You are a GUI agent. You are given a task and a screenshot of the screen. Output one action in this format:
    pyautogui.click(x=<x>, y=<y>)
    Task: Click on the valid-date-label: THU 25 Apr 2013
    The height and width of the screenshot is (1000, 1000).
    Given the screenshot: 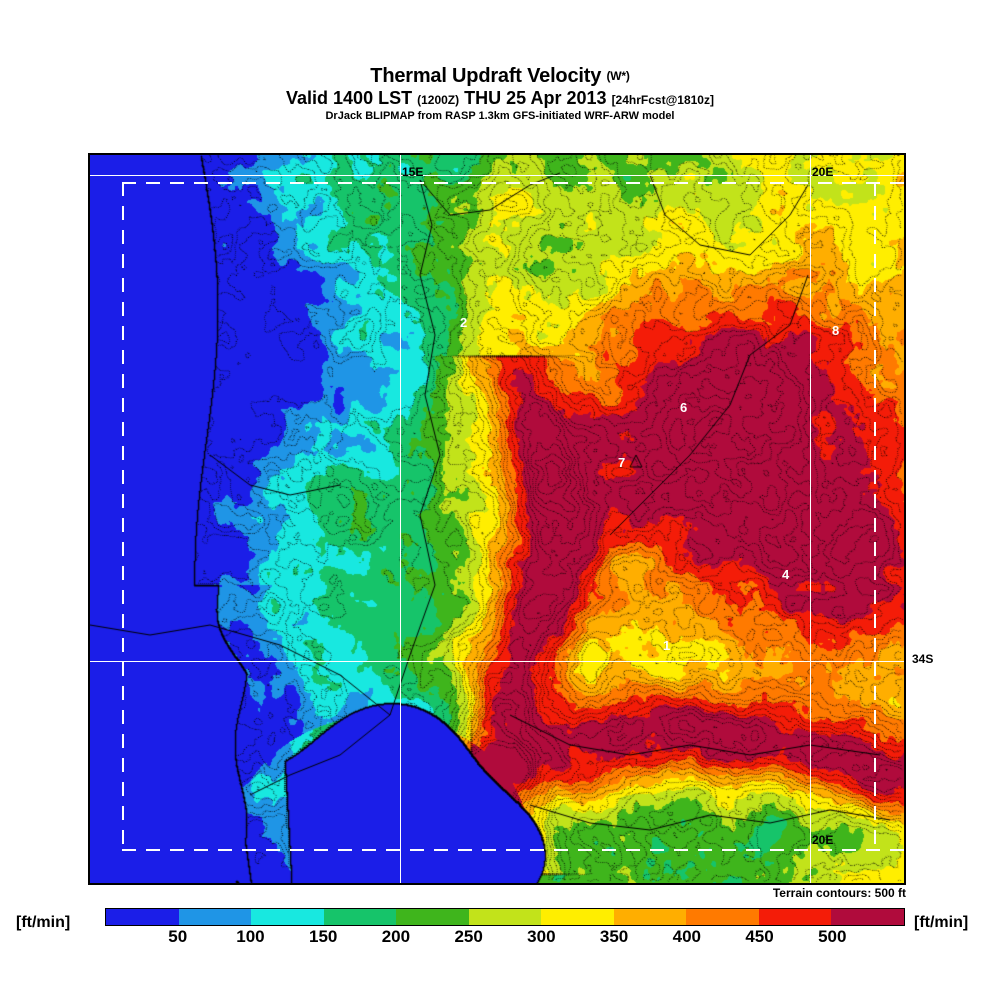 What is the action you would take?
    pyautogui.click(x=535, y=98)
    